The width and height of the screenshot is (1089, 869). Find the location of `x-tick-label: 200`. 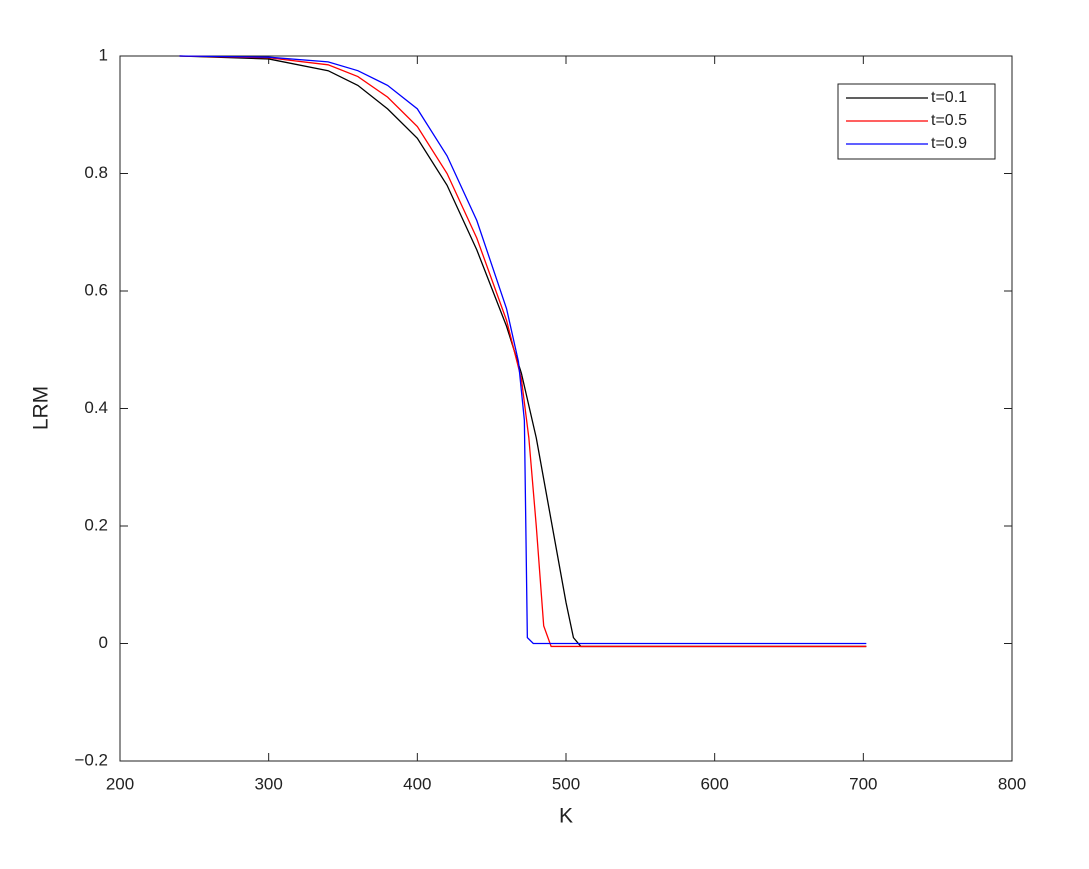

x-tick-label: 200 is located at coordinates (120, 783).